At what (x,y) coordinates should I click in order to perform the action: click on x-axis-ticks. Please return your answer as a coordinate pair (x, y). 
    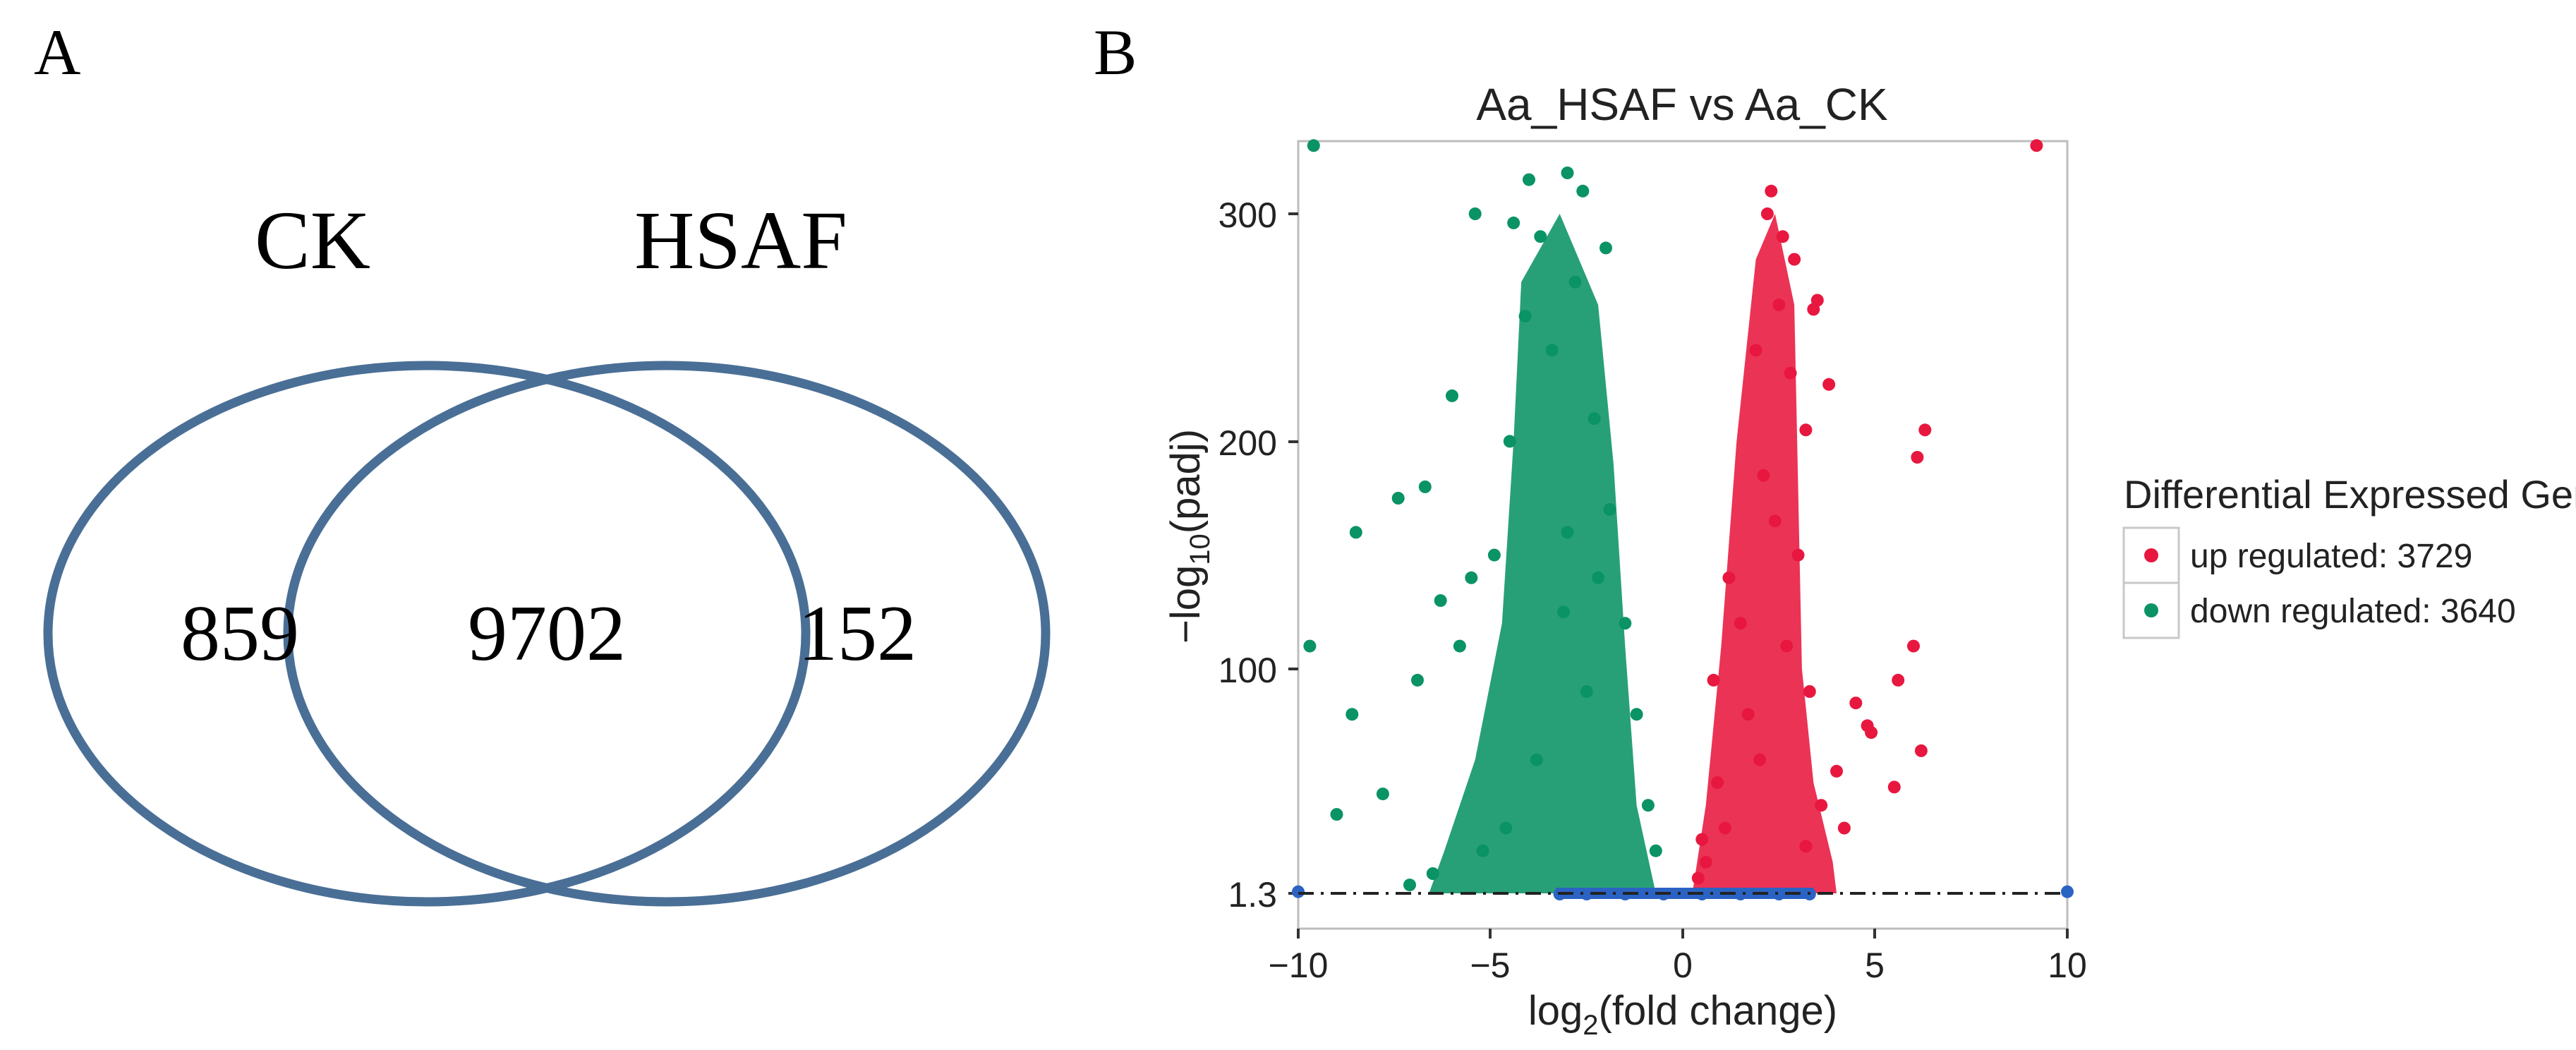
    Looking at the image, I should click on (1683, 934).